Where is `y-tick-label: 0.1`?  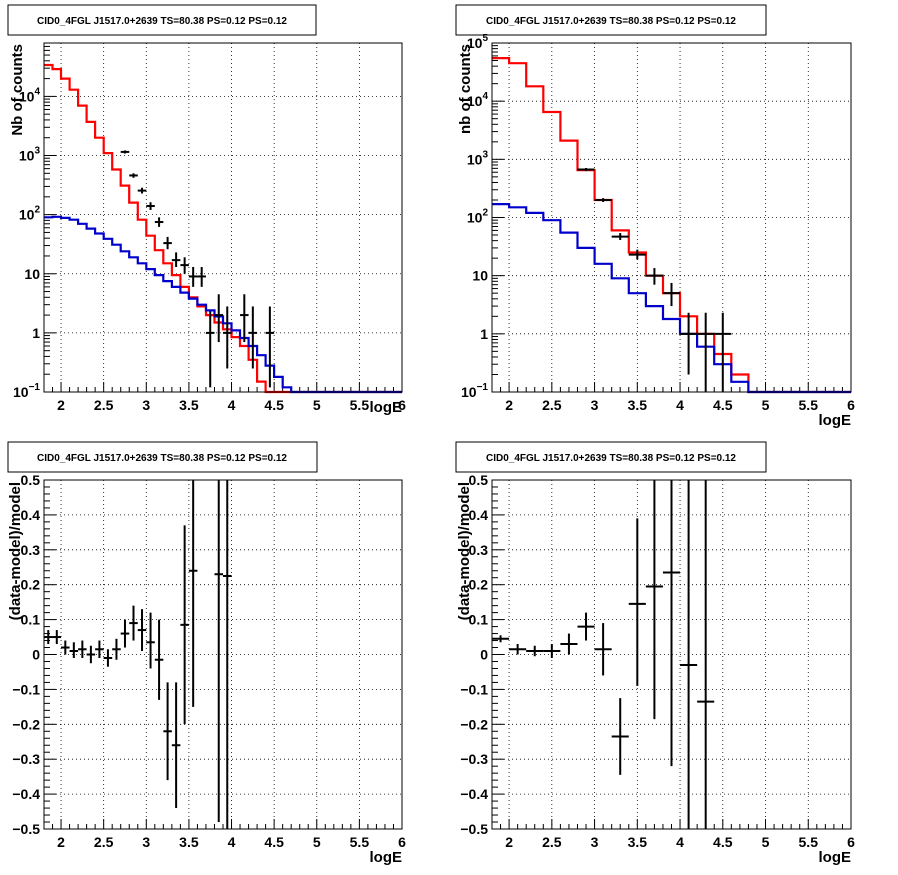 y-tick-label: 0.1 is located at coordinates (31, 620).